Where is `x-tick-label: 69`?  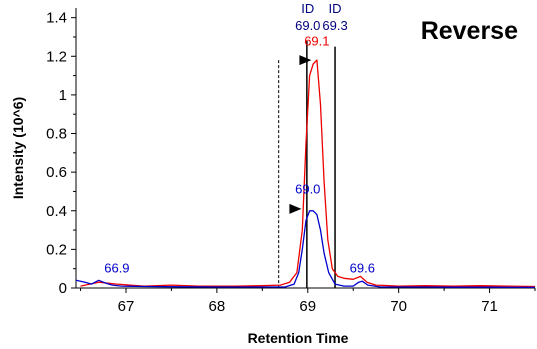 x-tick-label: 69 is located at coordinates (307, 306).